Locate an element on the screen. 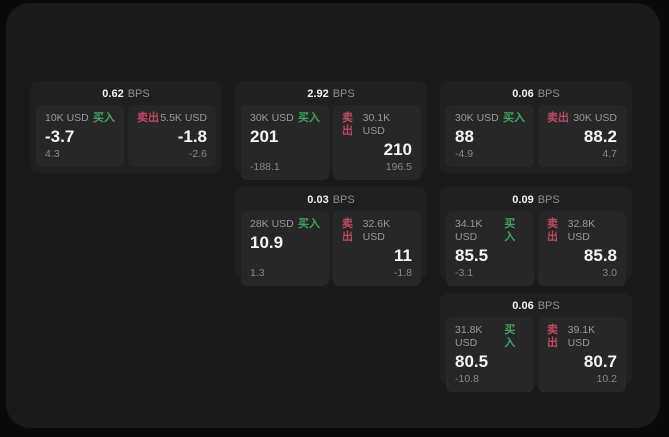 Image resolution: width=669 pixels, height=437 pixels. sell-amount-label: 39.1K USD is located at coordinates (581, 336).